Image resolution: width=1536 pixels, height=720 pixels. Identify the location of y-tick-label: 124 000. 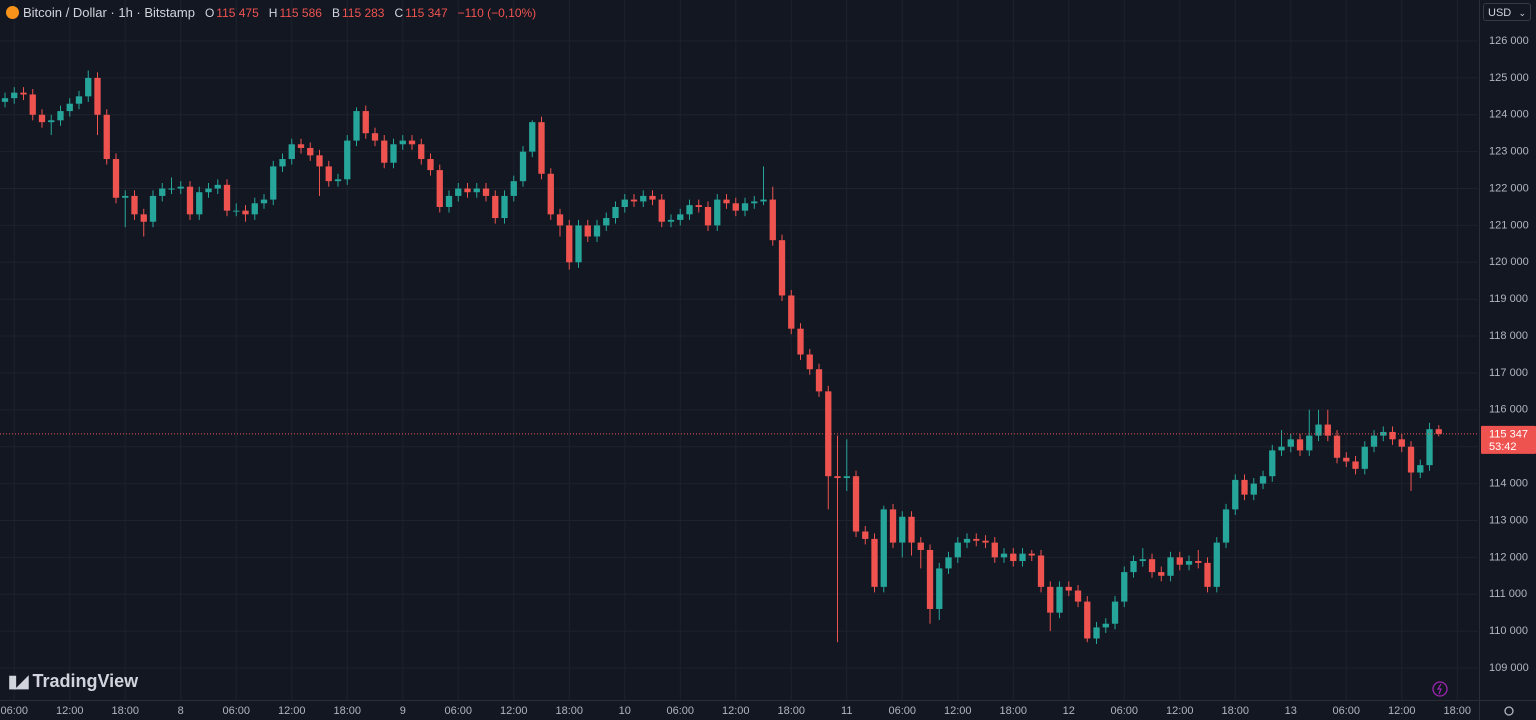
(1509, 115).